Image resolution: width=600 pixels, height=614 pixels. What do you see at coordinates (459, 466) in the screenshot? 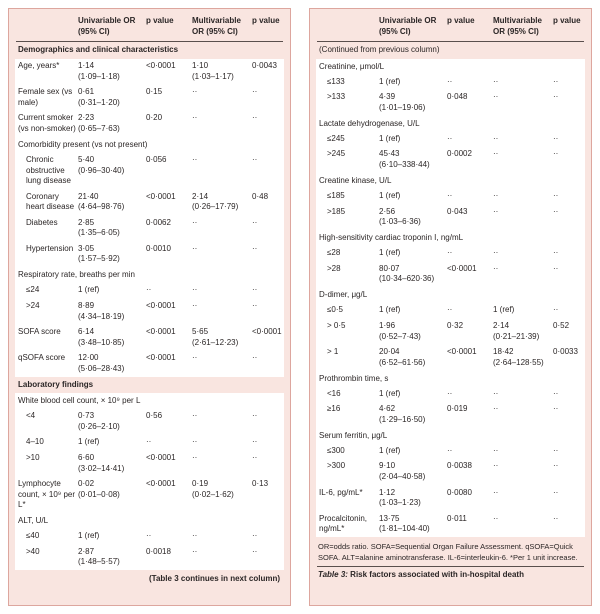
I see `p-value-cell: 0·0038` at bounding box center [459, 466].